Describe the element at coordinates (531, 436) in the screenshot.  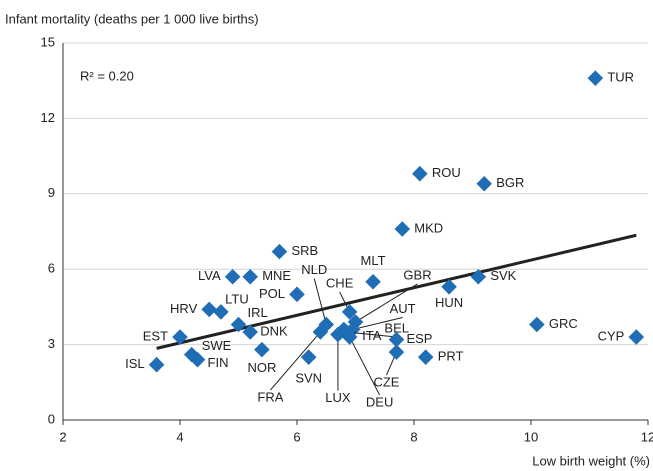
I see `x-tick-label: 10` at that location.